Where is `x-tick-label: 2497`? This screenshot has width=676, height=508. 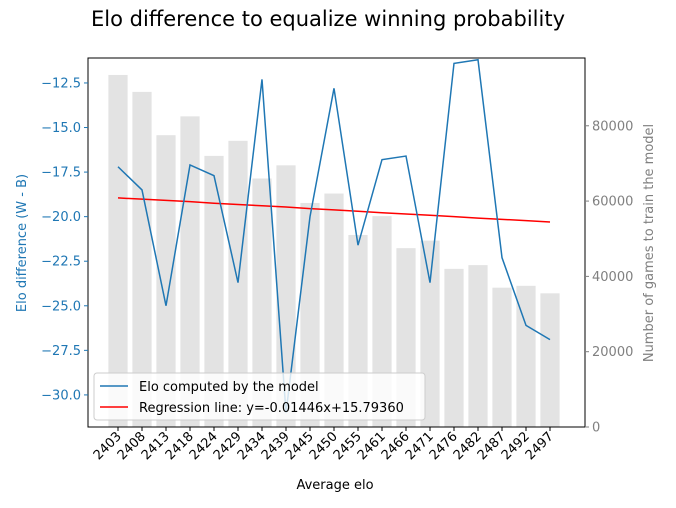
x-tick-label: 2497 is located at coordinates (540, 446).